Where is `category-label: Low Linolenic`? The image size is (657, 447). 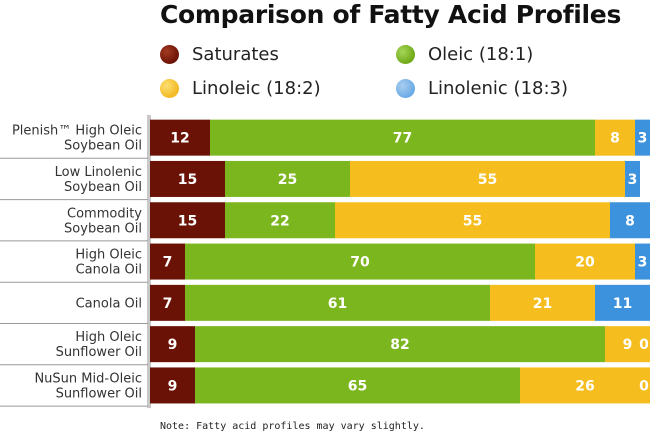 category-label: Low Linolenic is located at coordinates (98, 172).